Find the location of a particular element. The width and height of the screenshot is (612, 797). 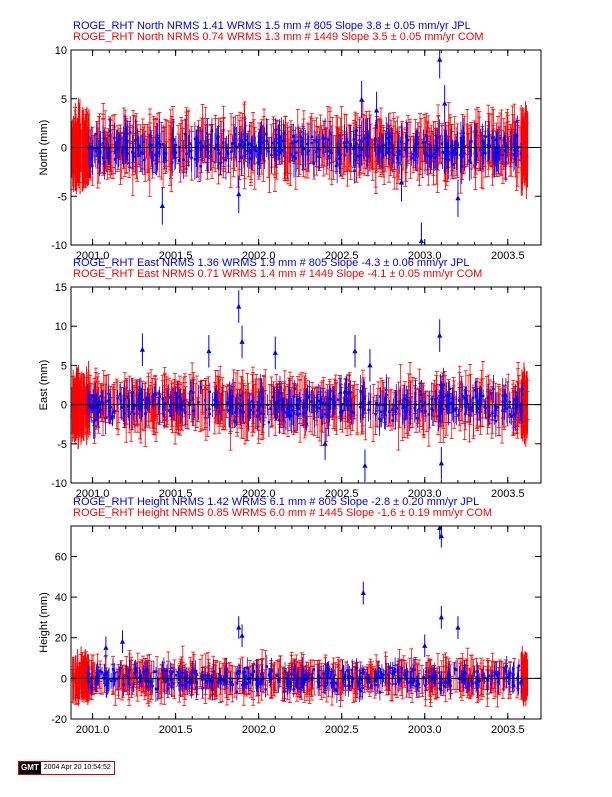

y-tick-label: -10 is located at coordinates (59, 246).